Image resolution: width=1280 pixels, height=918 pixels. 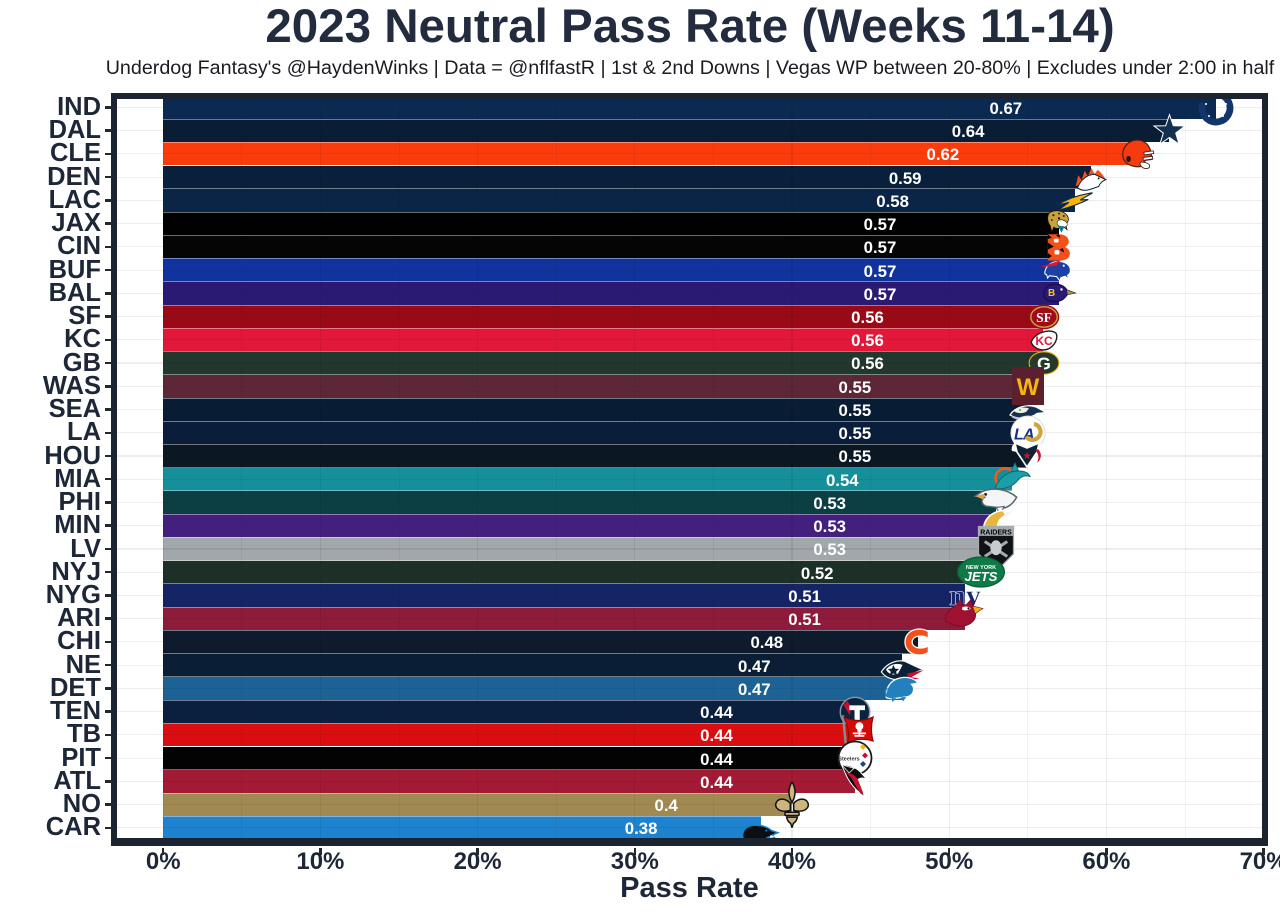 I want to click on svg-text: L, so click(x=1019, y=434).